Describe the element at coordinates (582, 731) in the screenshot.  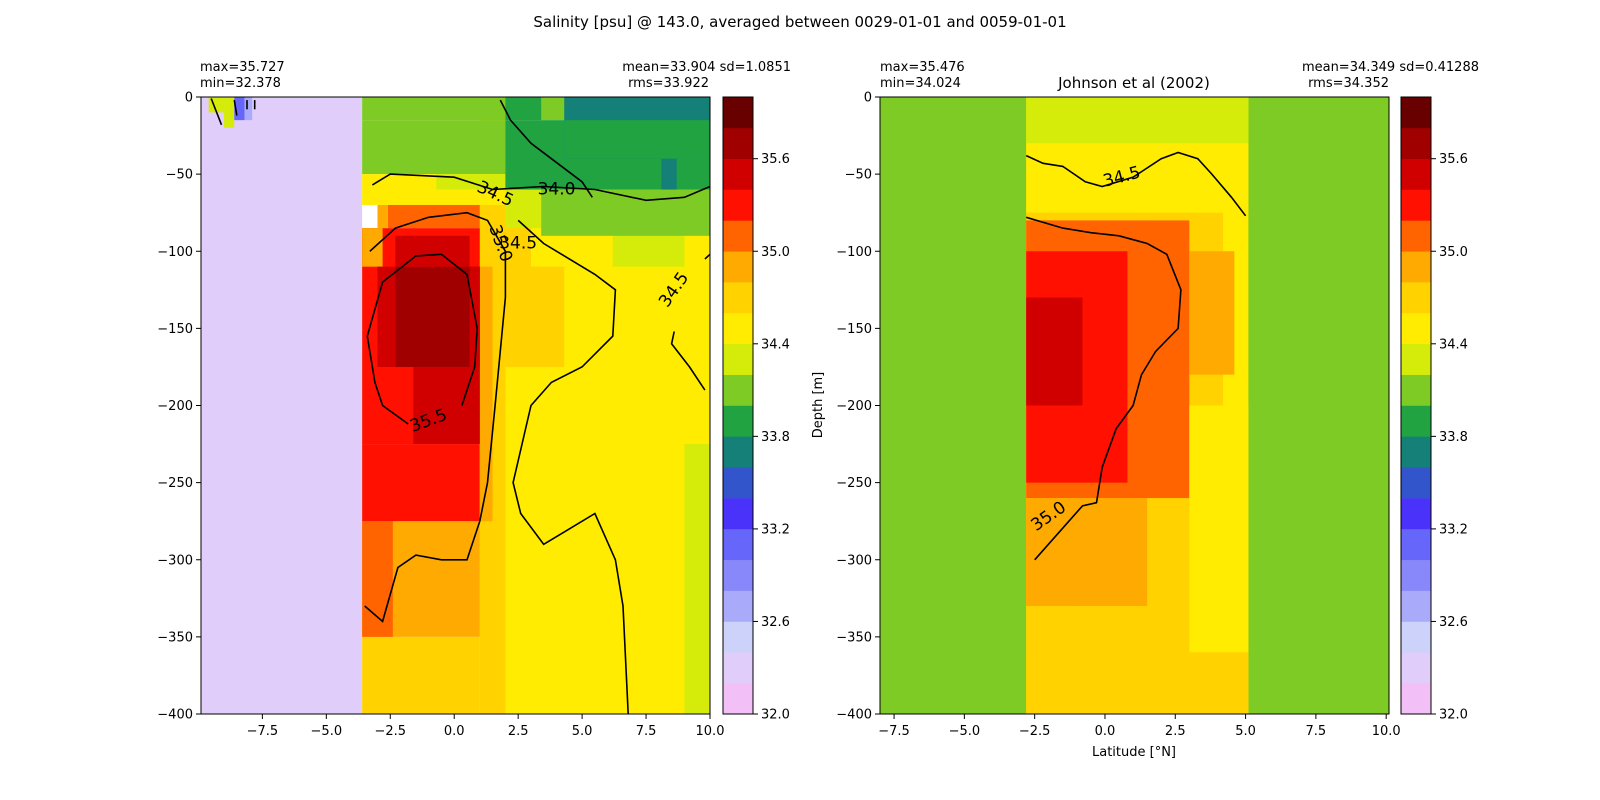
I see `x-tick-label: 5.0` at that location.